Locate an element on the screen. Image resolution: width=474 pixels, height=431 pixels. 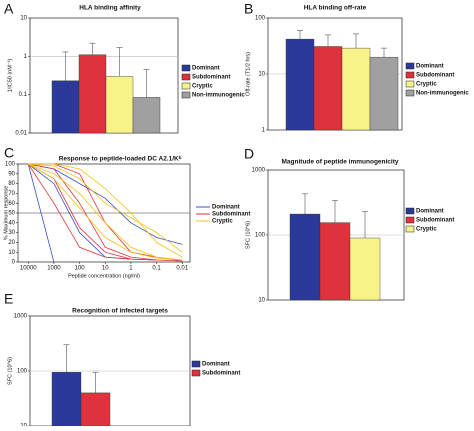
x-tick-label: 0.1 is located at coordinates (156, 269).